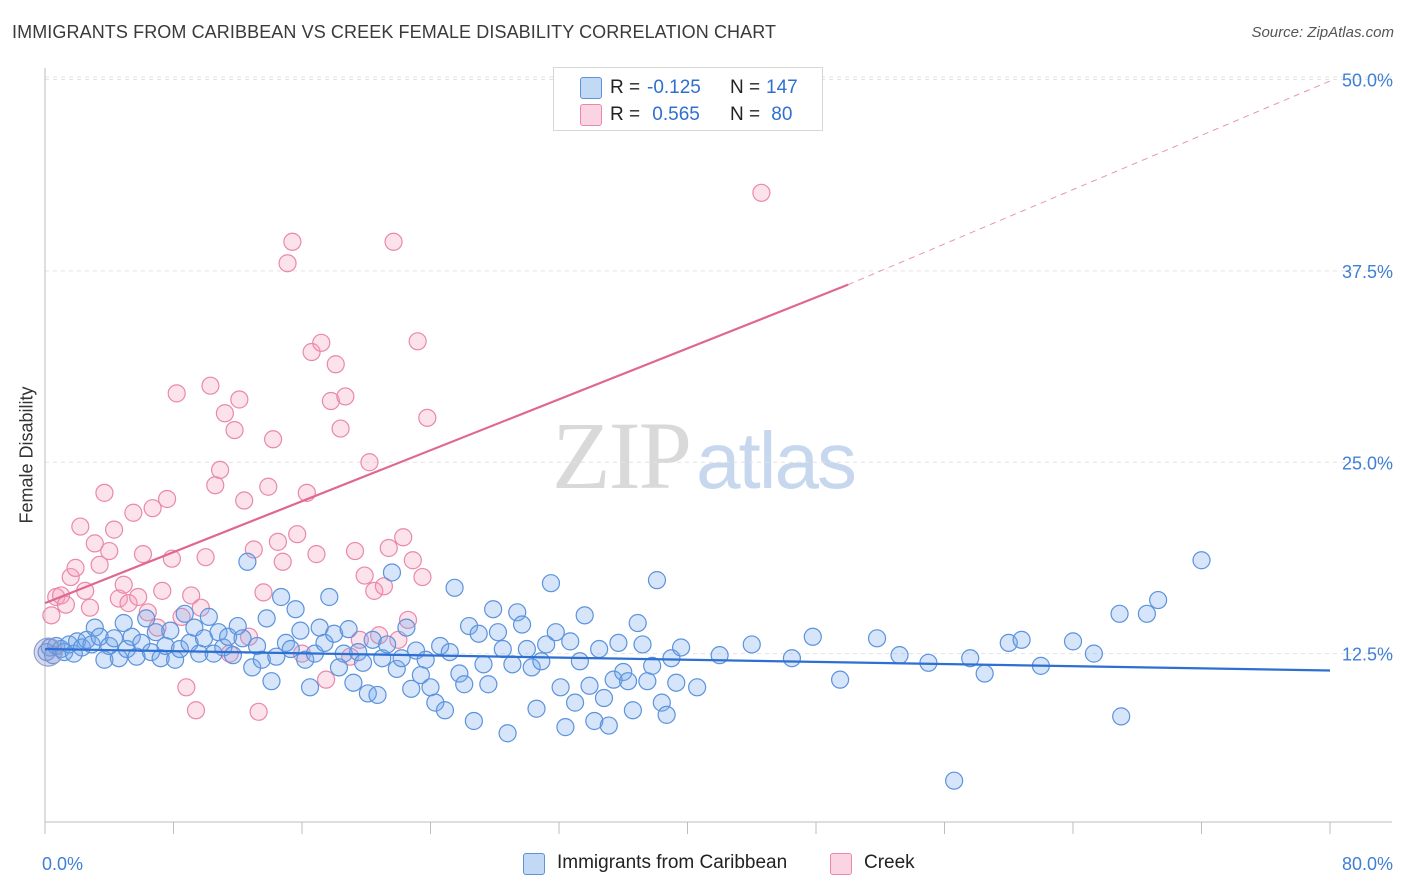  What do you see at coordinates (889, 862) in the screenshot?
I see `legend-label-creek: Creek` at bounding box center [889, 862].